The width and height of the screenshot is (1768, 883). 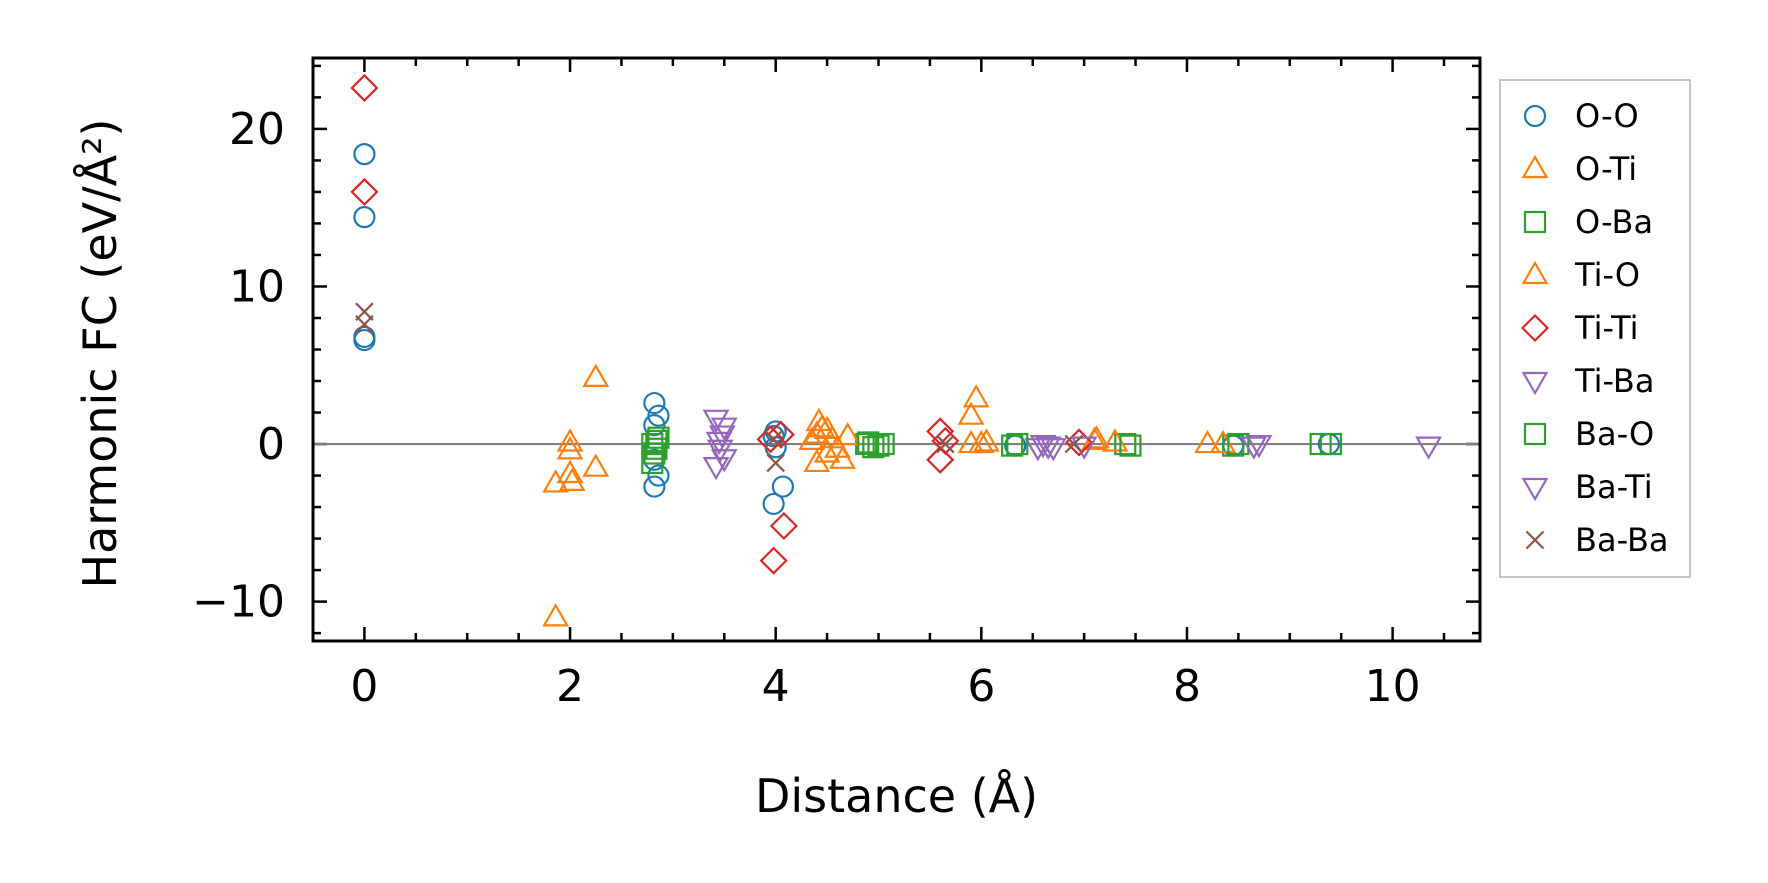 I want to click on legend-label-o-ti: O-Ti, so click(x=1606, y=169).